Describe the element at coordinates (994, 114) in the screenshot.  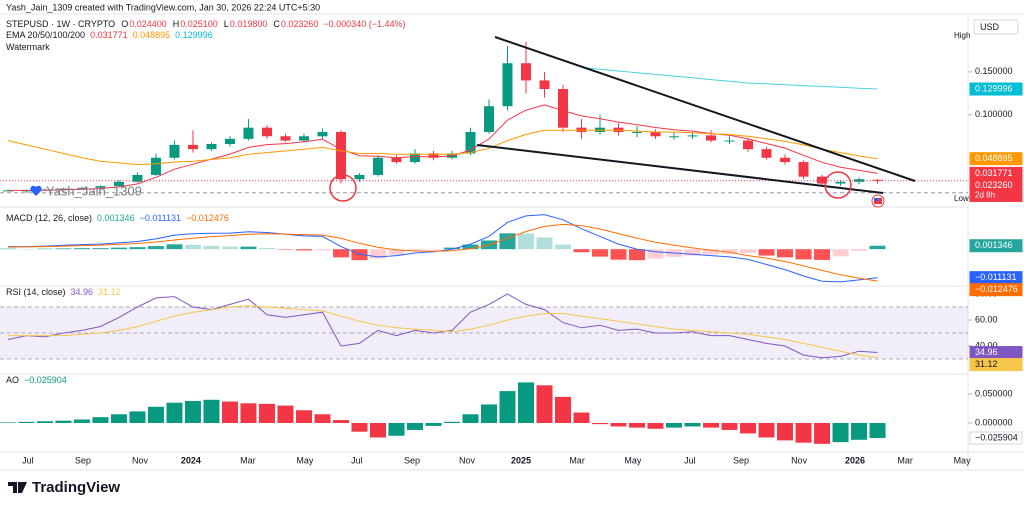
I see `y-tick-label: 0.100000` at that location.